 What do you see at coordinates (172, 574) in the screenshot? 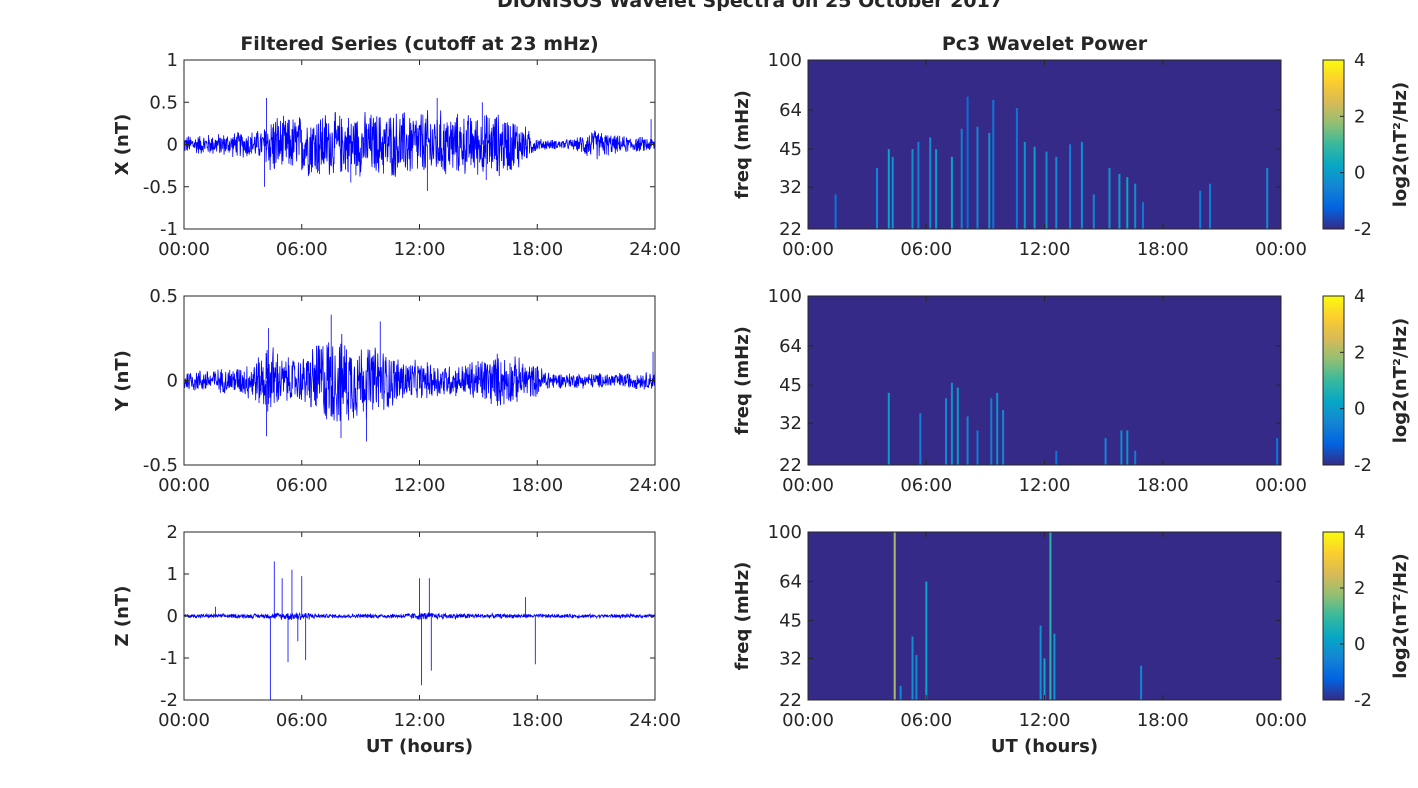
I see `z-series-ytick-label-1: 1` at bounding box center [172, 574].